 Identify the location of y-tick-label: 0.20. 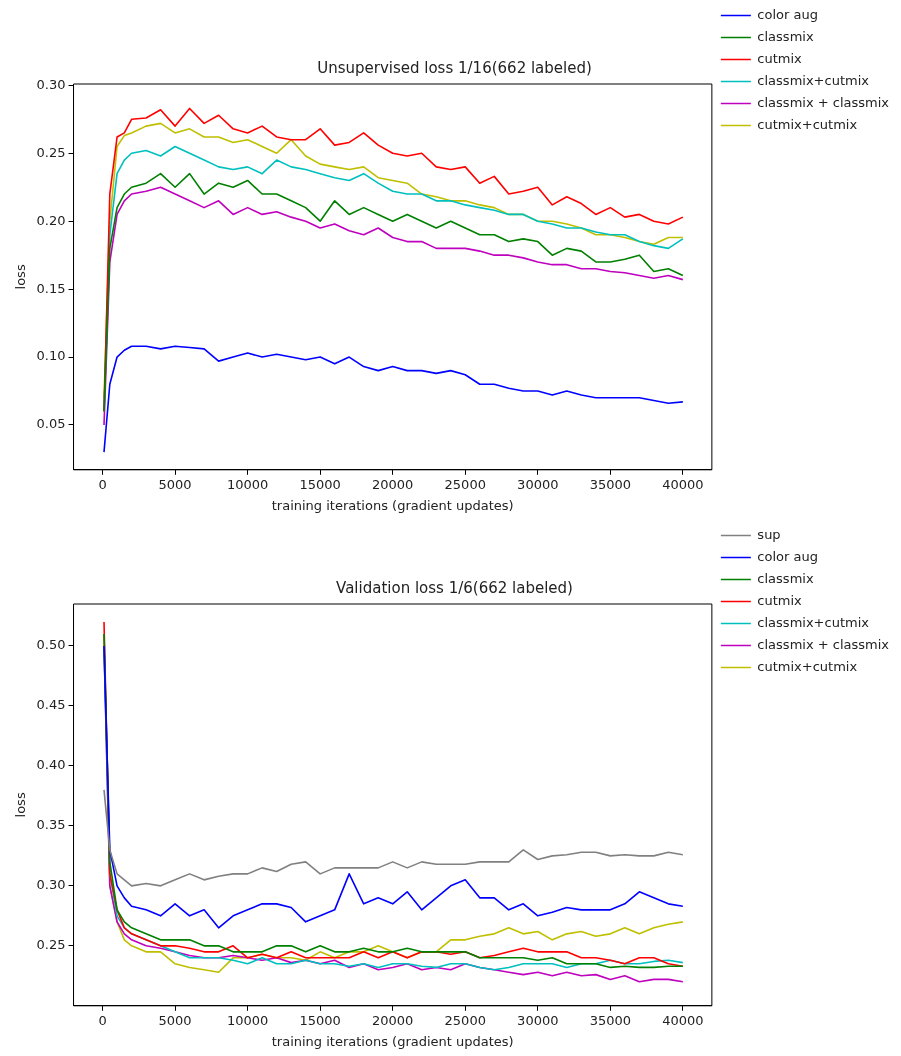
(51, 220).